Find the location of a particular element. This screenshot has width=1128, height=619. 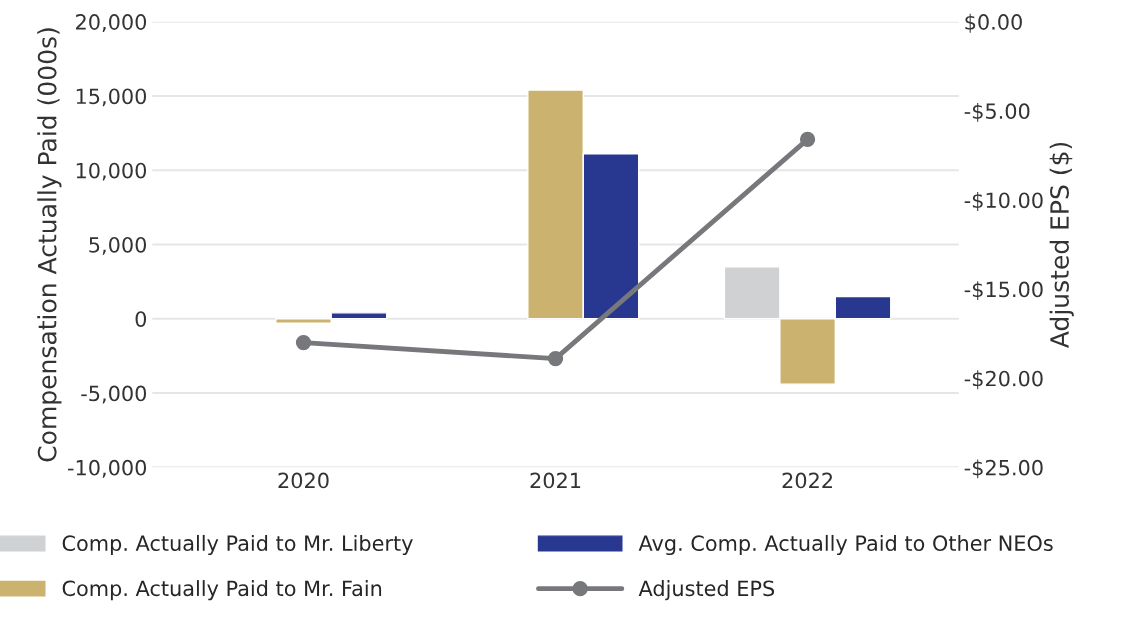

y-tick-label: 0 is located at coordinates (141, 319).